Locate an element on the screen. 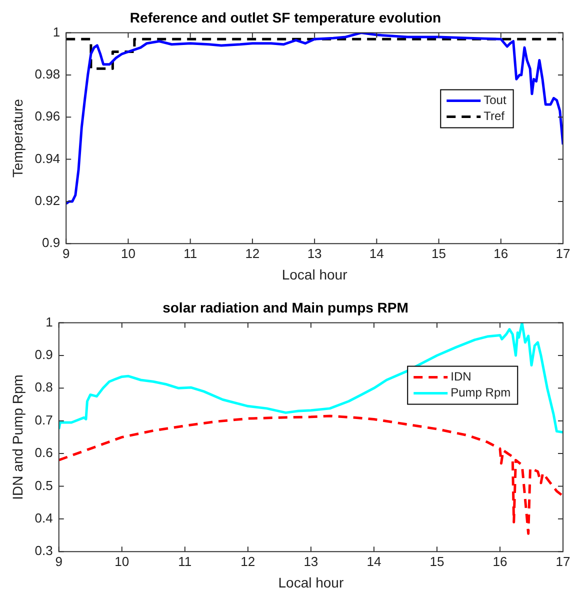  y-tick-label: 0.92 is located at coordinates (47, 200).